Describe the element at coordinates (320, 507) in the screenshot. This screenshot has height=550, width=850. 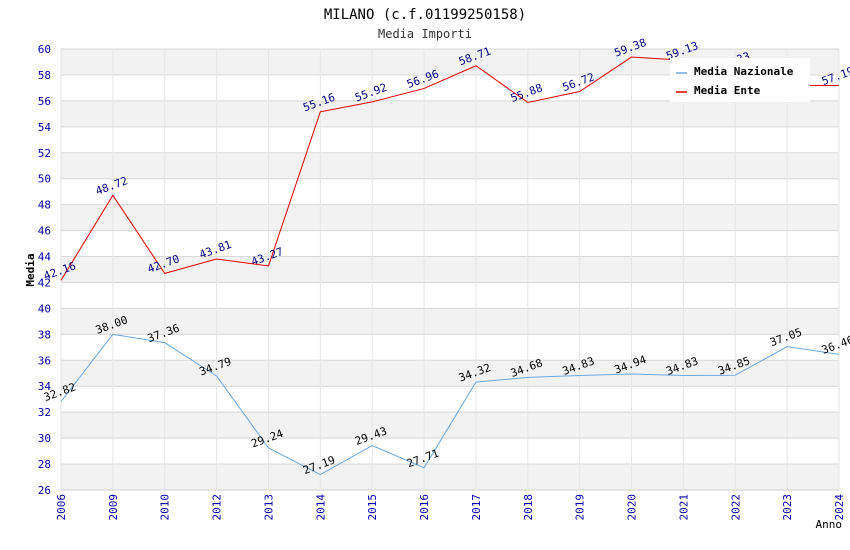
I see `x-tick-label: 2014` at that location.